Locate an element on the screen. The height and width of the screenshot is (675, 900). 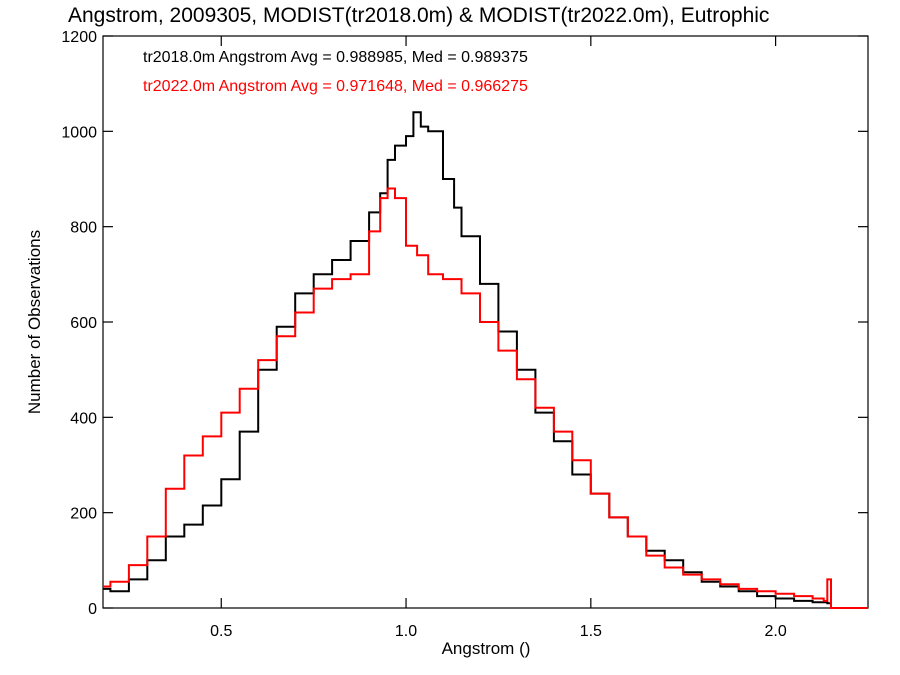
x-tick-label: 1.5 is located at coordinates (591, 631).